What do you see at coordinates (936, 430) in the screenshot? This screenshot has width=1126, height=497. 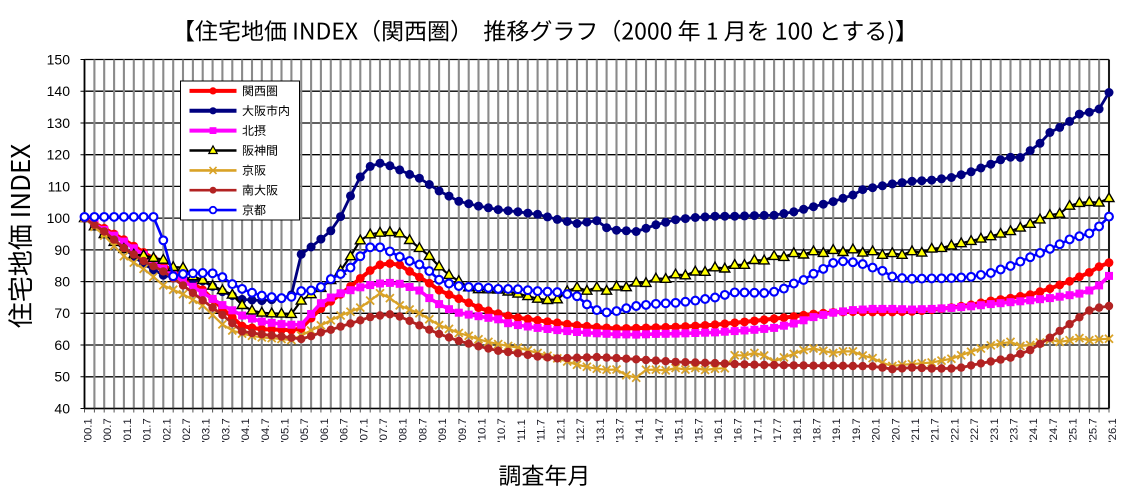 I see `svg-text: '21.7` at bounding box center [936, 430].